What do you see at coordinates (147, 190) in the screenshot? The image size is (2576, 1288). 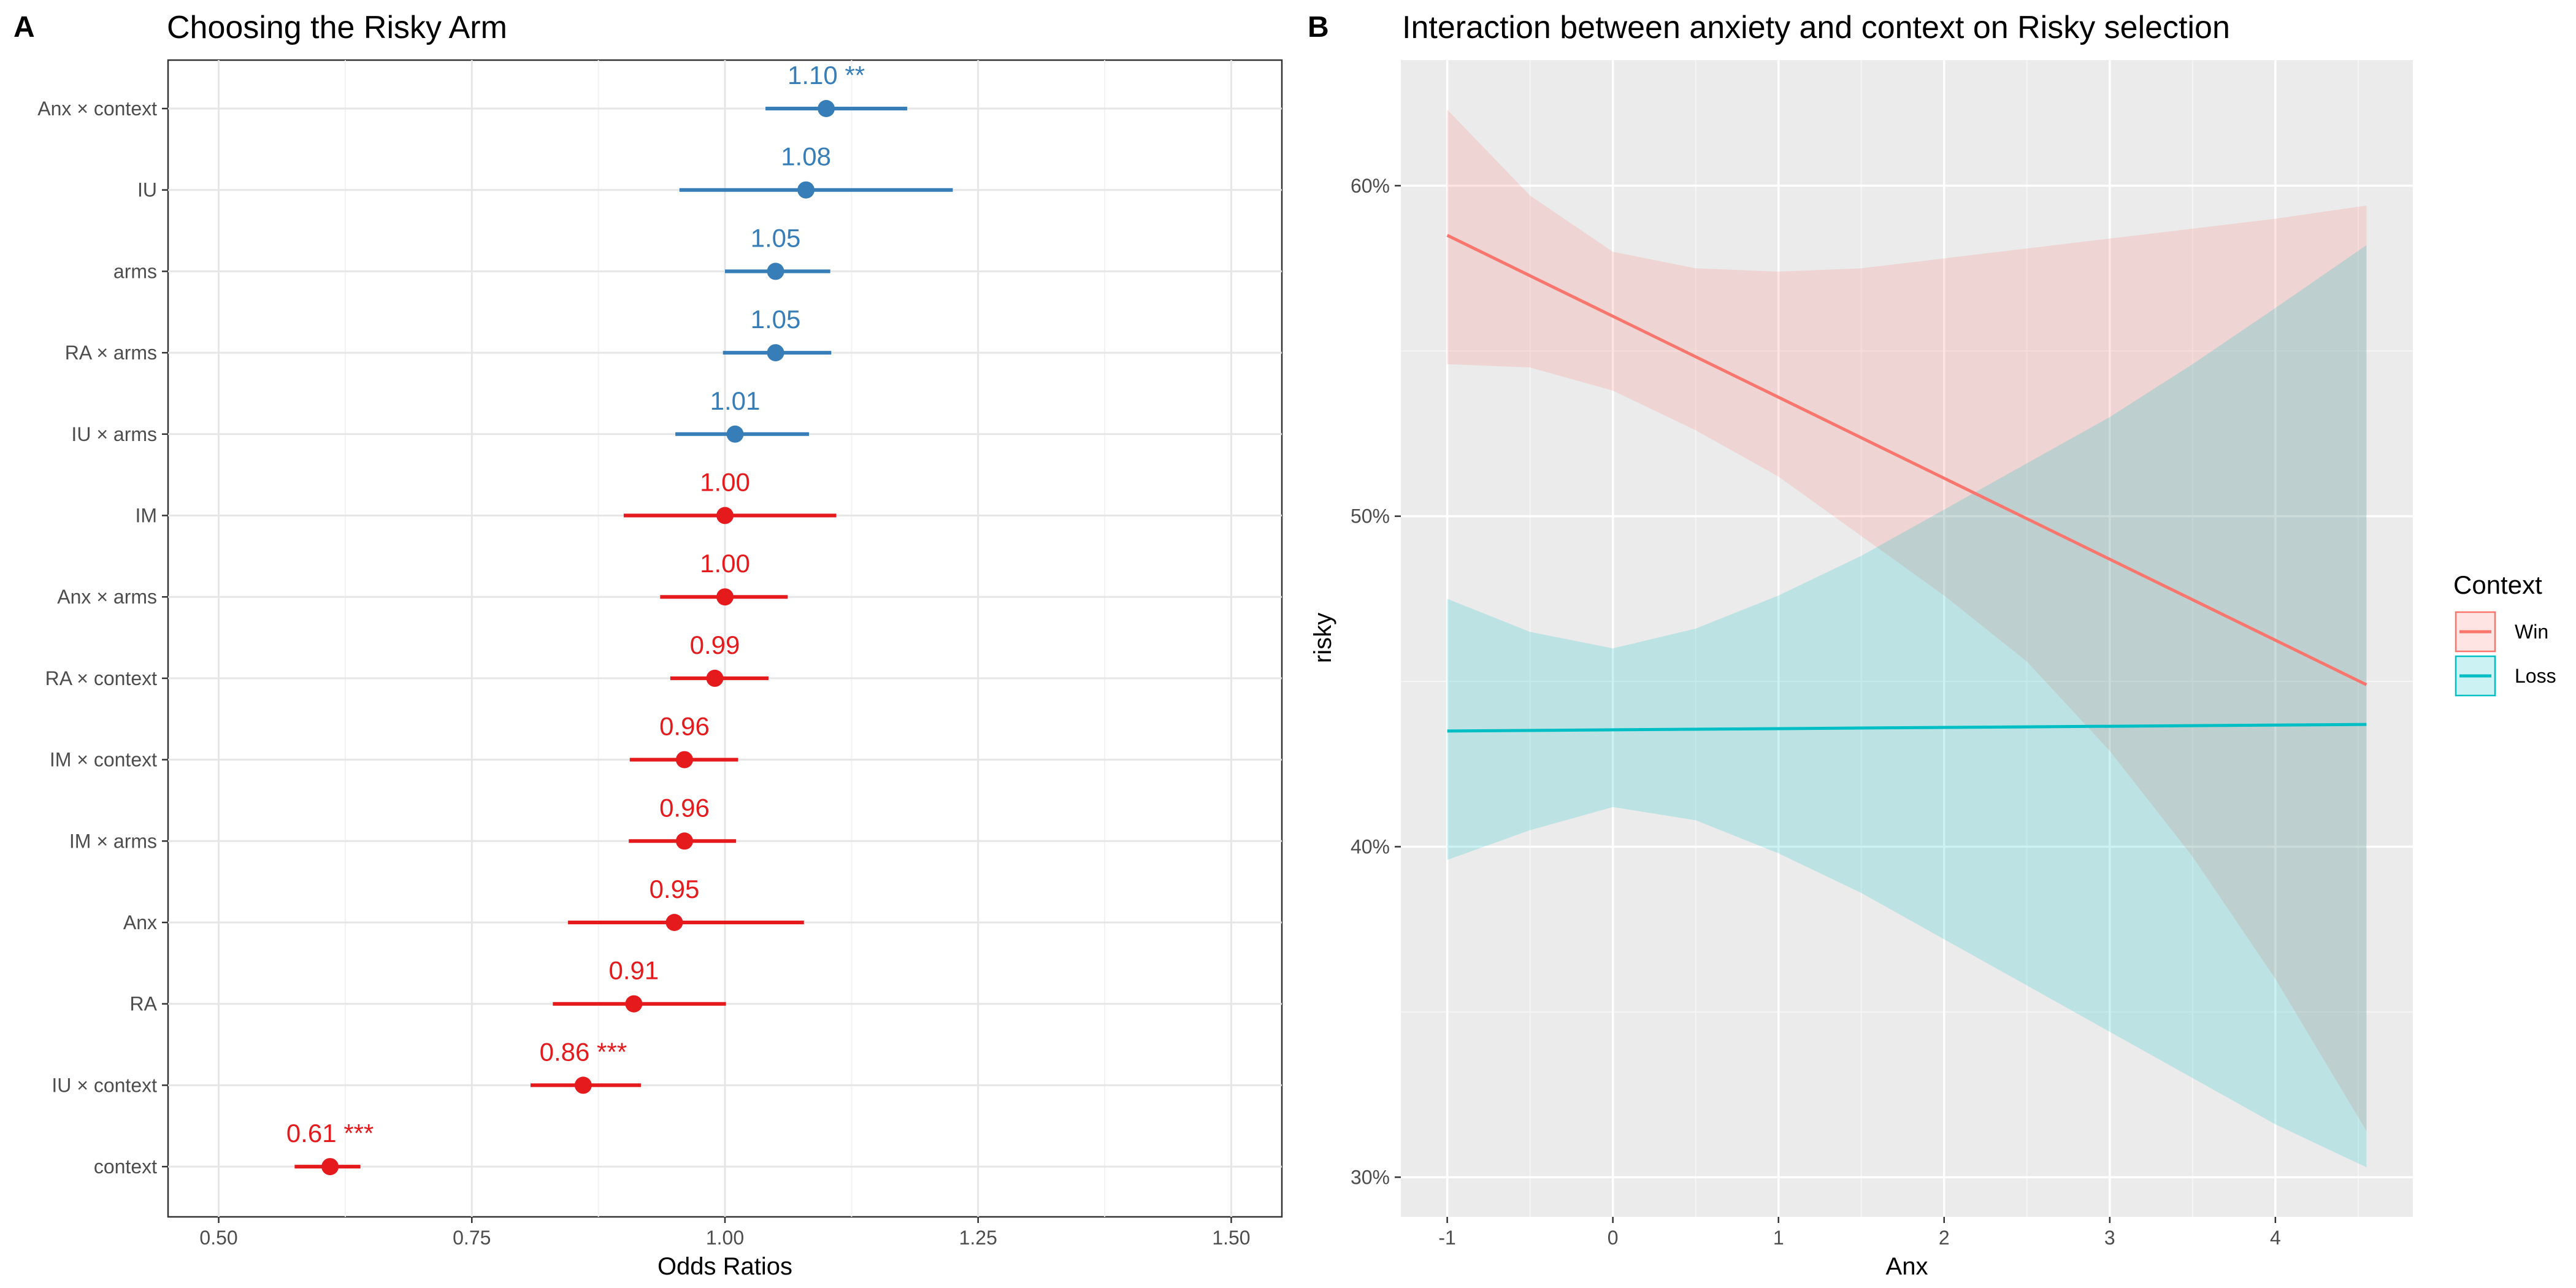 I see `y-tick-label: IU` at bounding box center [147, 190].